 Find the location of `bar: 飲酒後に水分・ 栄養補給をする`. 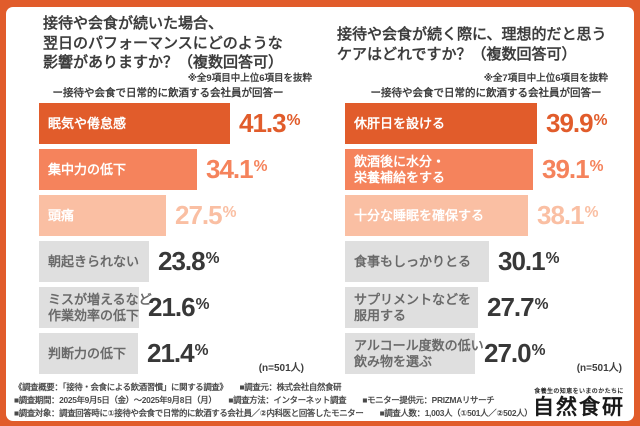

bar: 飲酒後に水分・ 栄養補給をする is located at coordinates (439, 169).